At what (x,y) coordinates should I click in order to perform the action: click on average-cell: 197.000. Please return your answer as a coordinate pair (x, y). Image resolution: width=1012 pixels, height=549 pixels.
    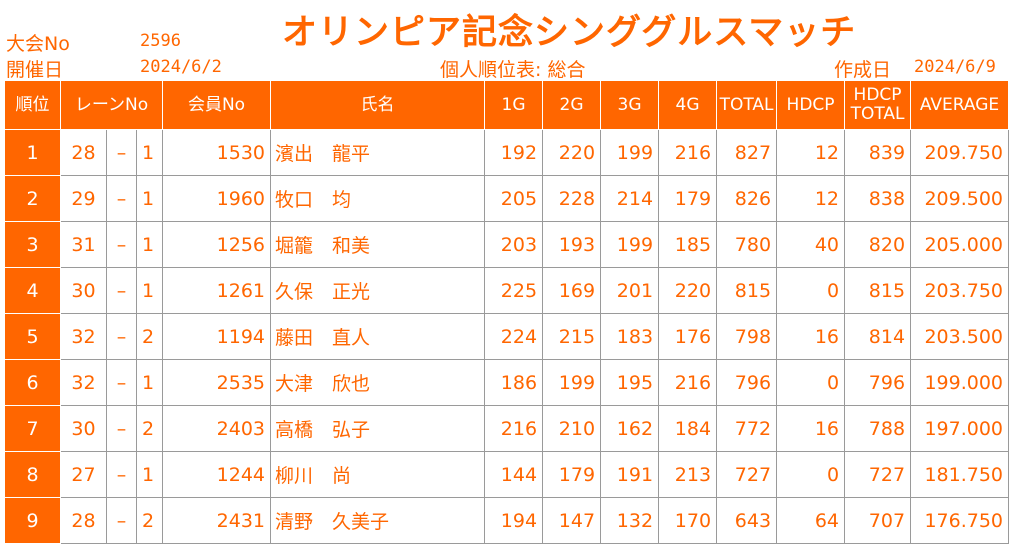
    Looking at the image, I should click on (960, 428).